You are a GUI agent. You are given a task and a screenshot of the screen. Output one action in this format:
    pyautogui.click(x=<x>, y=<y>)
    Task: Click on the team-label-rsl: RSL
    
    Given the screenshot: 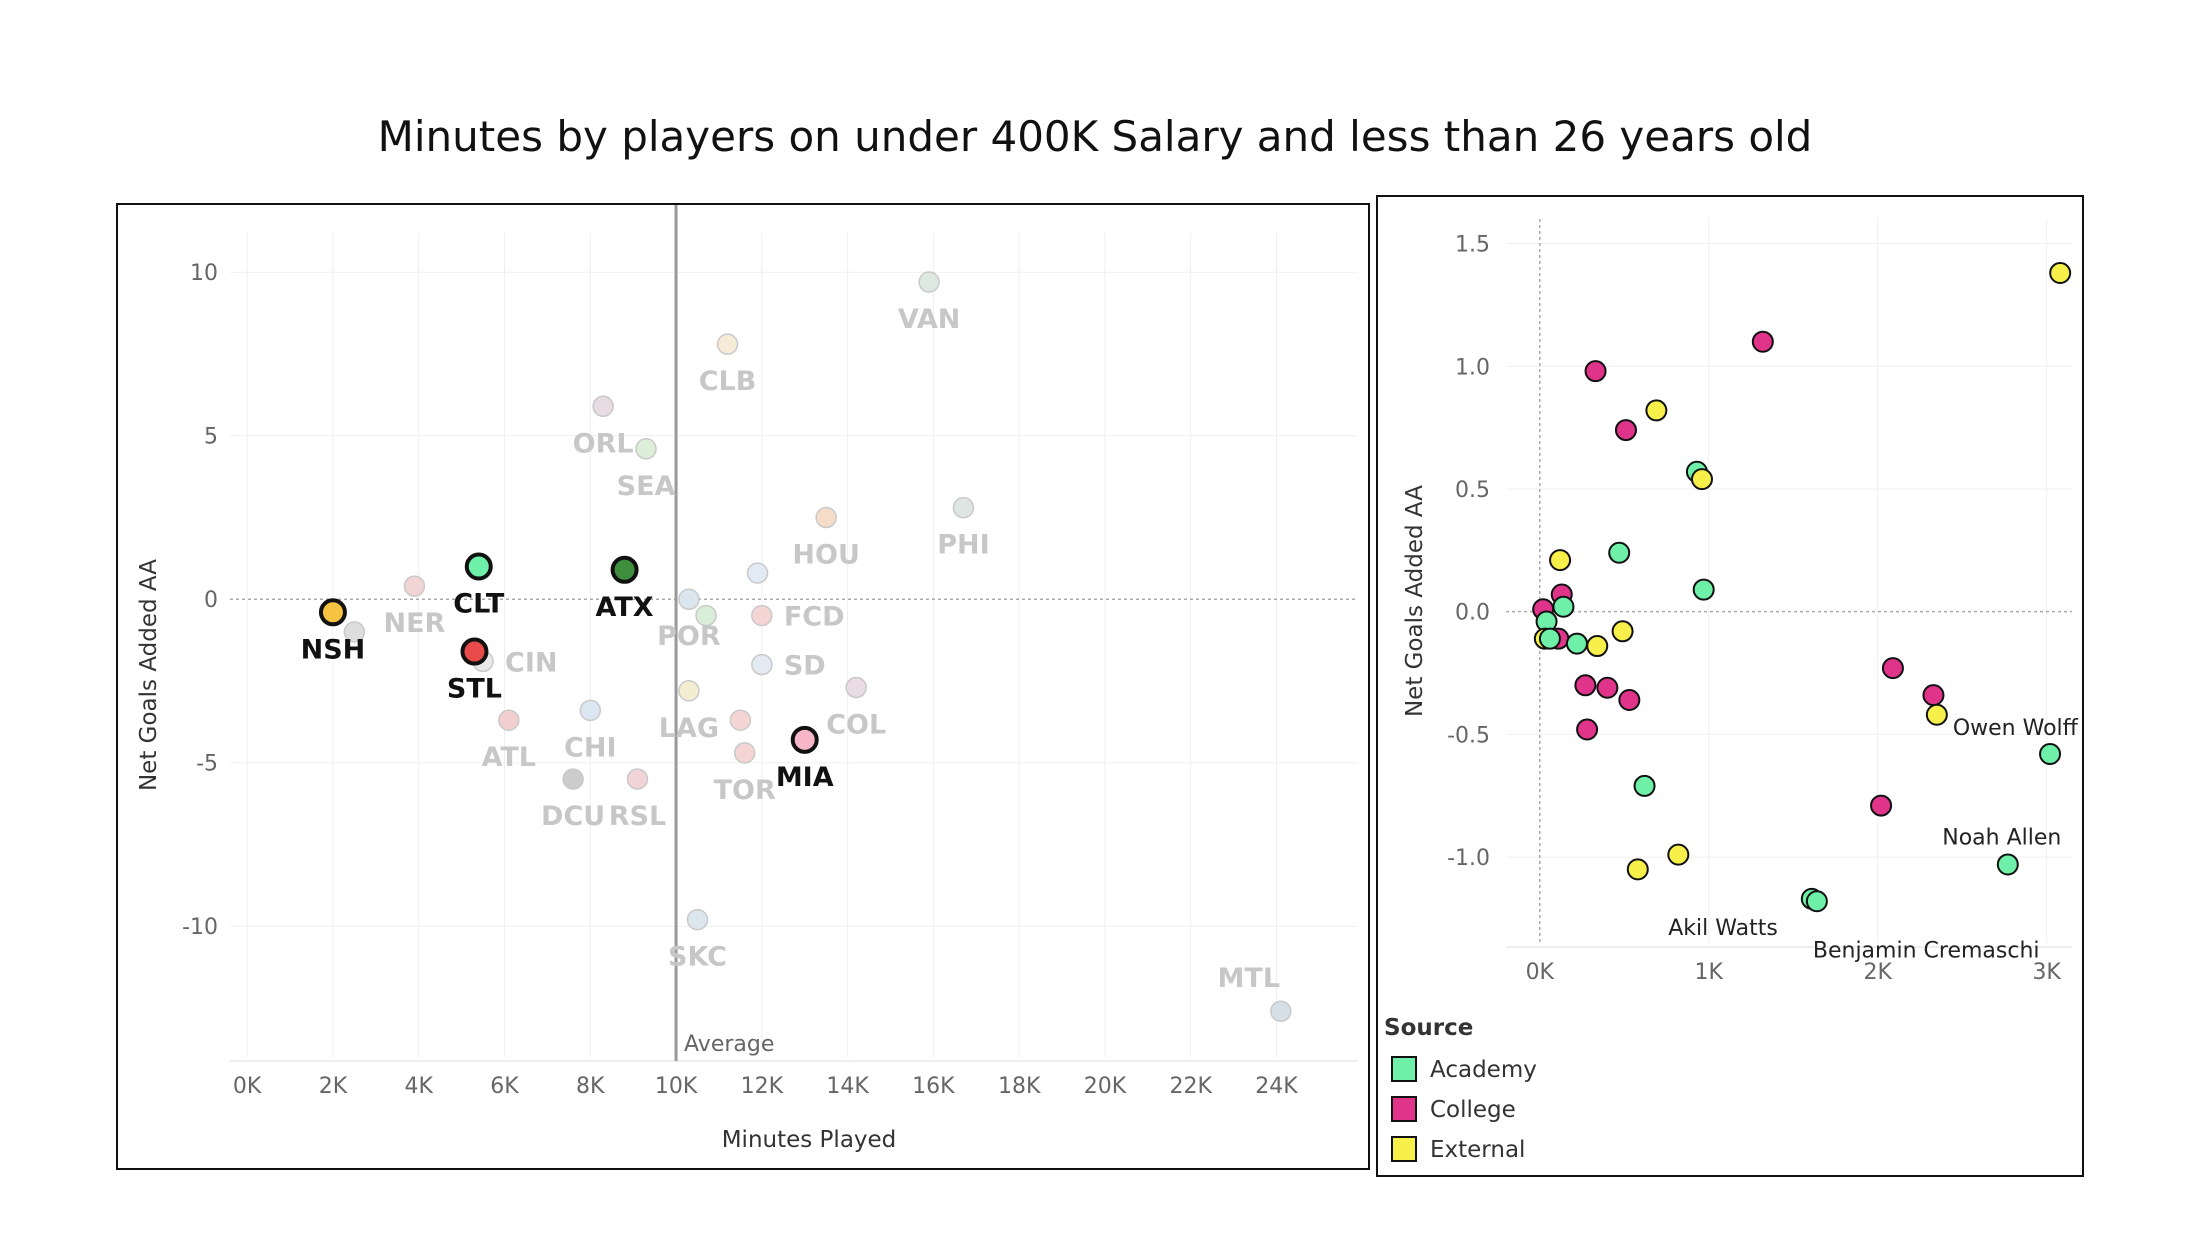 What is the action you would take?
    pyautogui.click(x=637, y=816)
    